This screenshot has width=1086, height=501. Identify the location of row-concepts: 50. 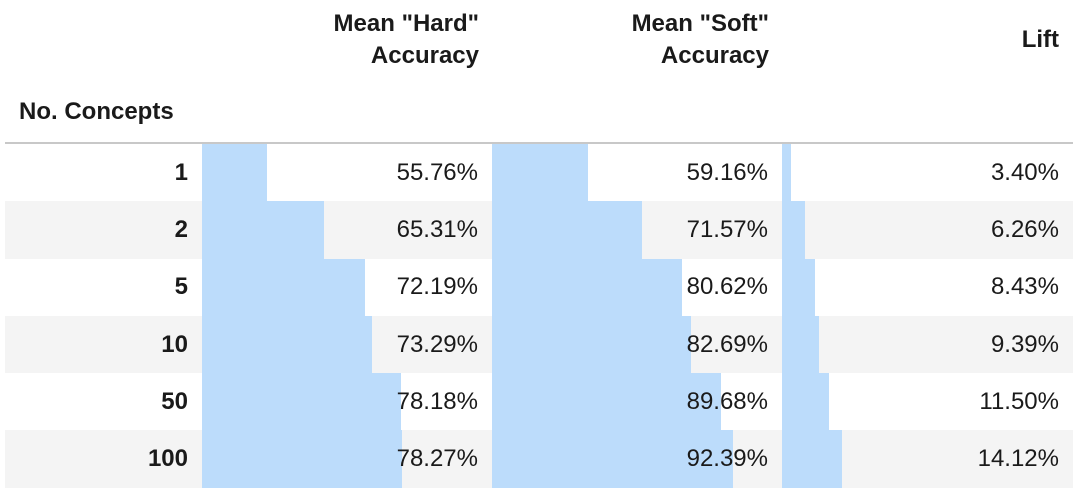
(174, 401).